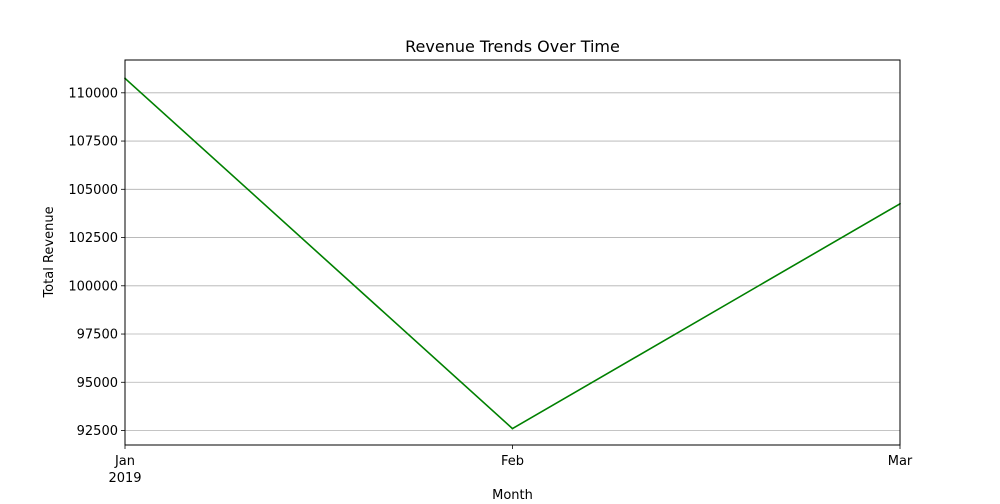 The image size is (1000, 504). Describe the element at coordinates (93, 286) in the screenshot. I see `y-tick-label: 100000` at that location.